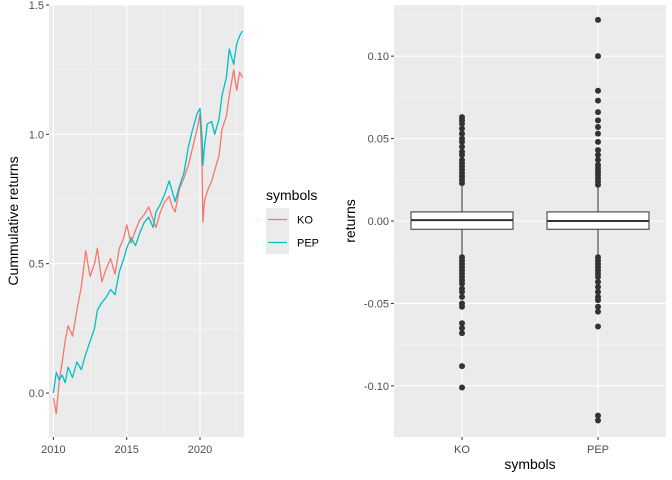  Describe the element at coordinates (598, 450) in the screenshot. I see `right-x-tick-label: PEP` at that location.